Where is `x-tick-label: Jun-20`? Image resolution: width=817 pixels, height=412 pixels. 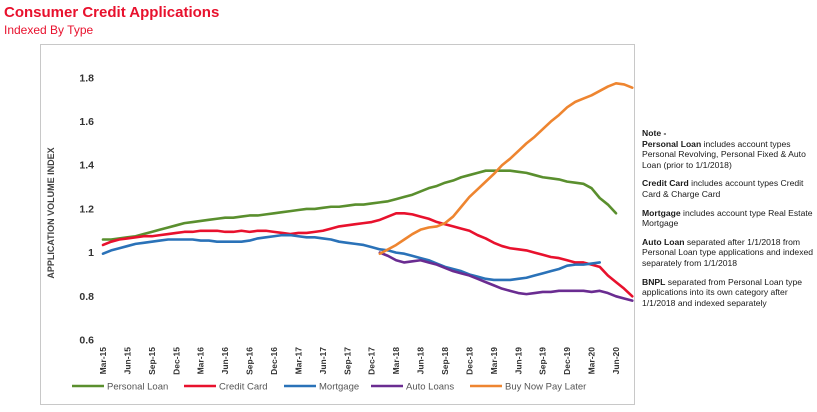 x-tick-label: Jun-20 is located at coordinates (616, 361).